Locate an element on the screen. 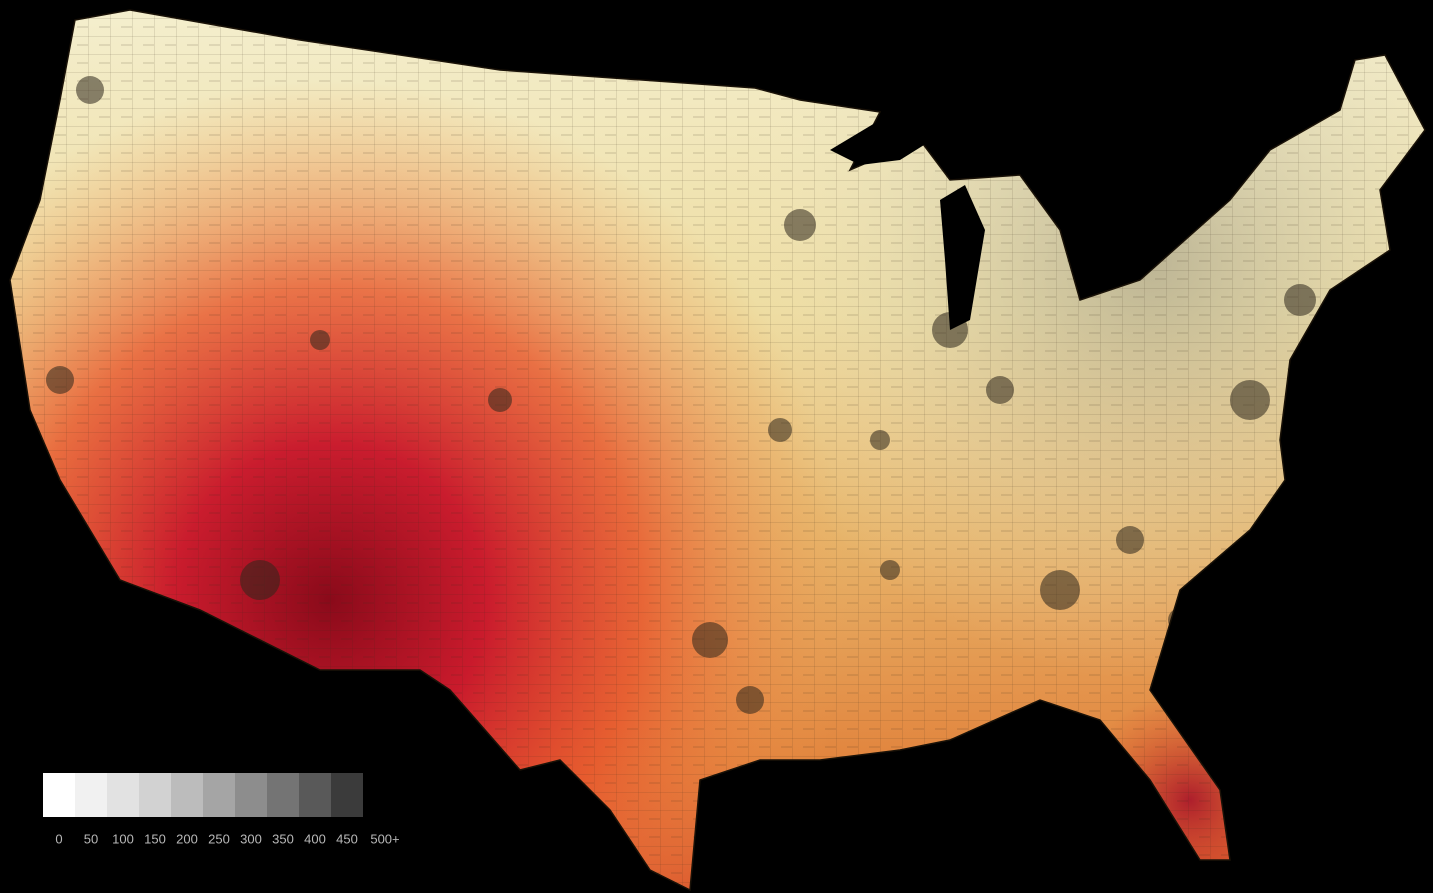 The width and height of the screenshot is (1433, 893). legend-tick-label: 0 is located at coordinates (58, 838).